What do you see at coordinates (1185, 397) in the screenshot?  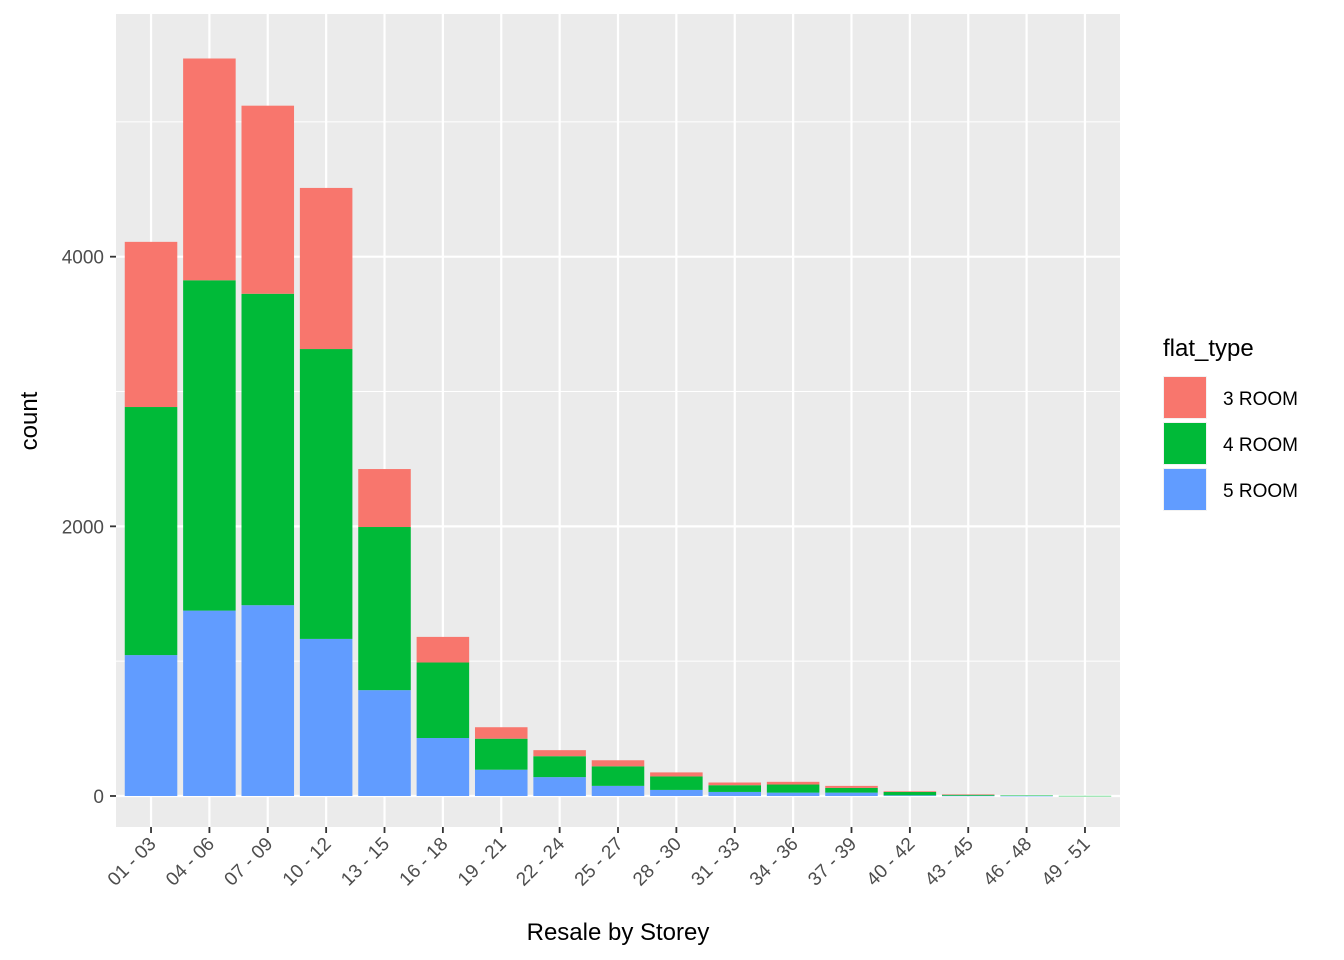 I see `legend-swatch-3-room` at bounding box center [1185, 397].